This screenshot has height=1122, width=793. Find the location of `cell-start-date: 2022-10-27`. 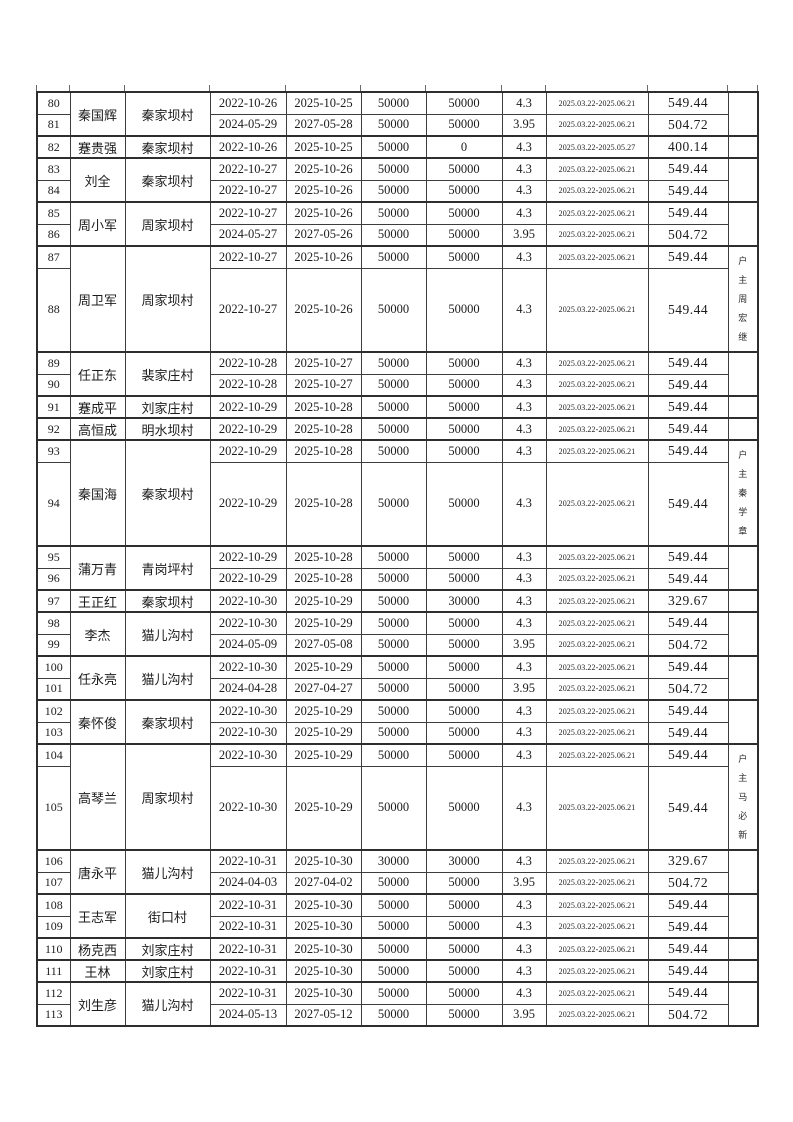

cell-start-date: 2022-10-27 is located at coordinates (248, 191).